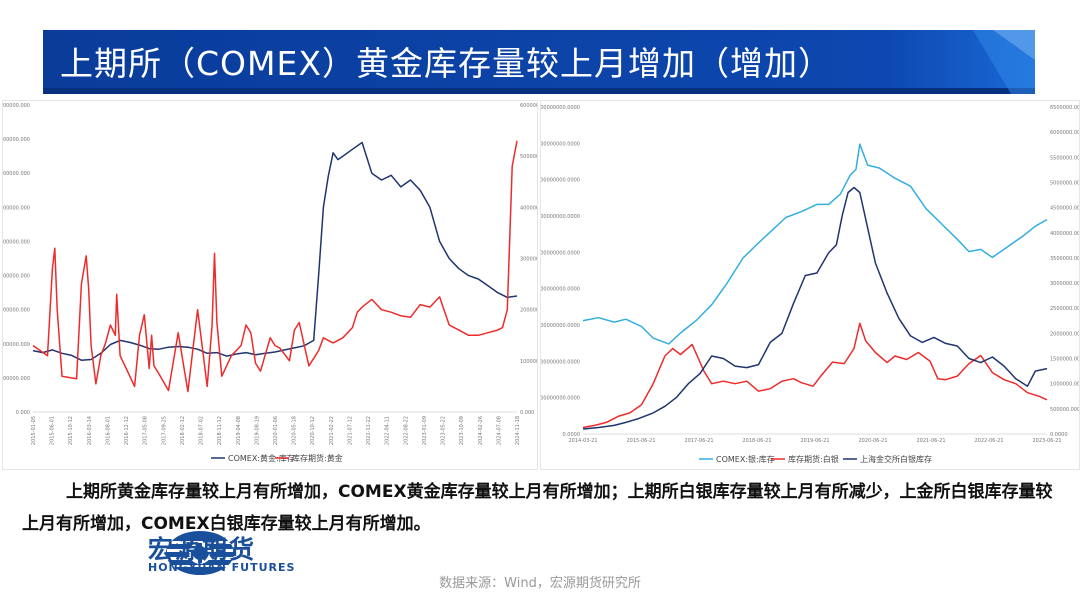  I want to click on gold-x-tick-label: 2021-02-22, so click(332, 430).